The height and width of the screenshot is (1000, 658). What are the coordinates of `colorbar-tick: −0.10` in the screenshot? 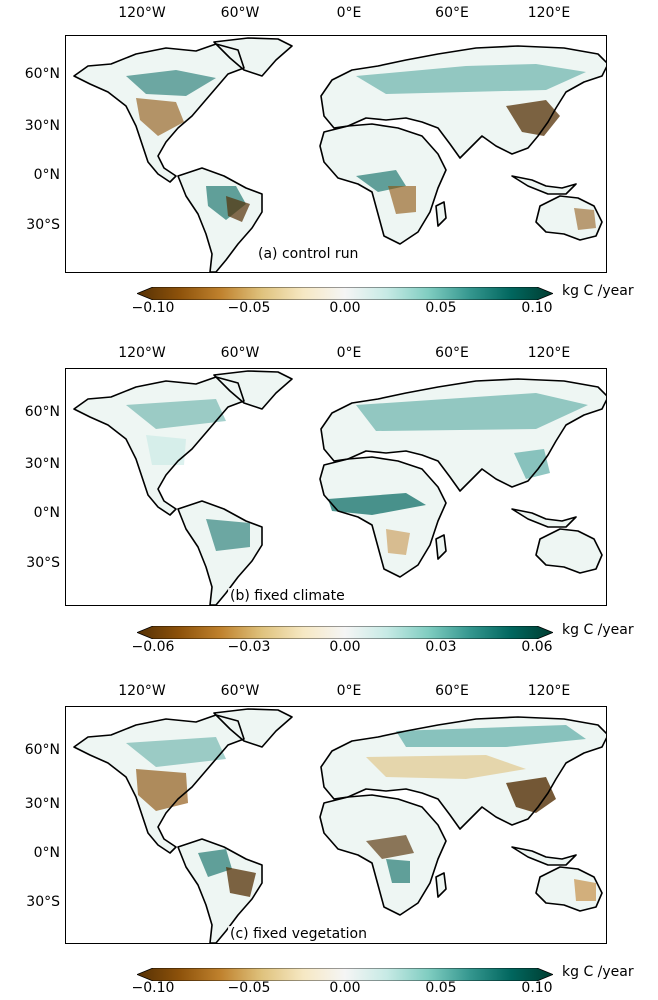 It's located at (153, 308).